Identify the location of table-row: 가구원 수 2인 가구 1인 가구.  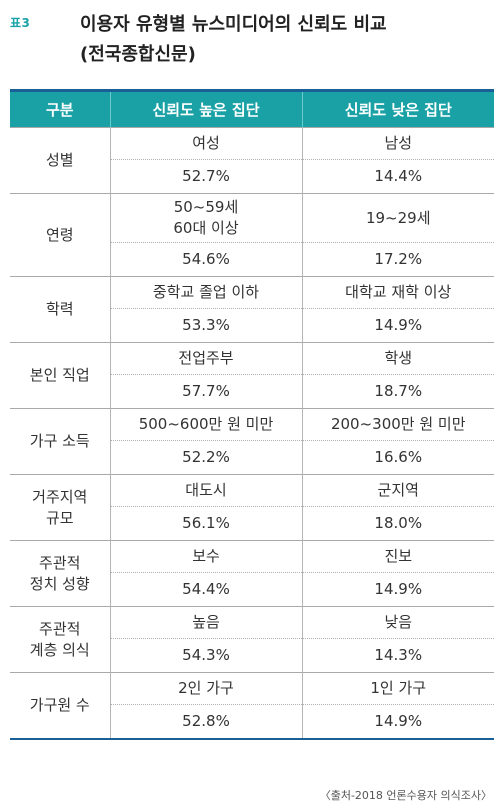
(252, 705).